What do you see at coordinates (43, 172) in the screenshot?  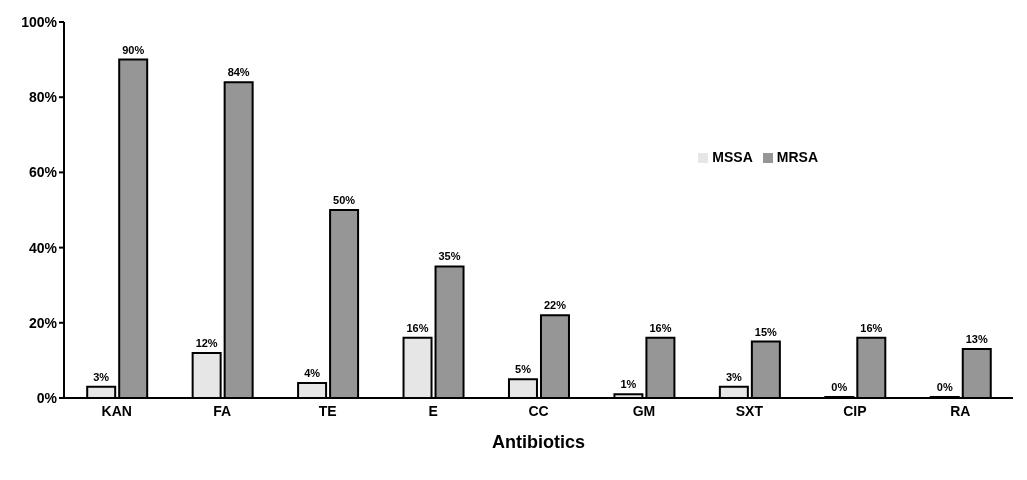 I see `y-tick-label: 60%` at bounding box center [43, 172].